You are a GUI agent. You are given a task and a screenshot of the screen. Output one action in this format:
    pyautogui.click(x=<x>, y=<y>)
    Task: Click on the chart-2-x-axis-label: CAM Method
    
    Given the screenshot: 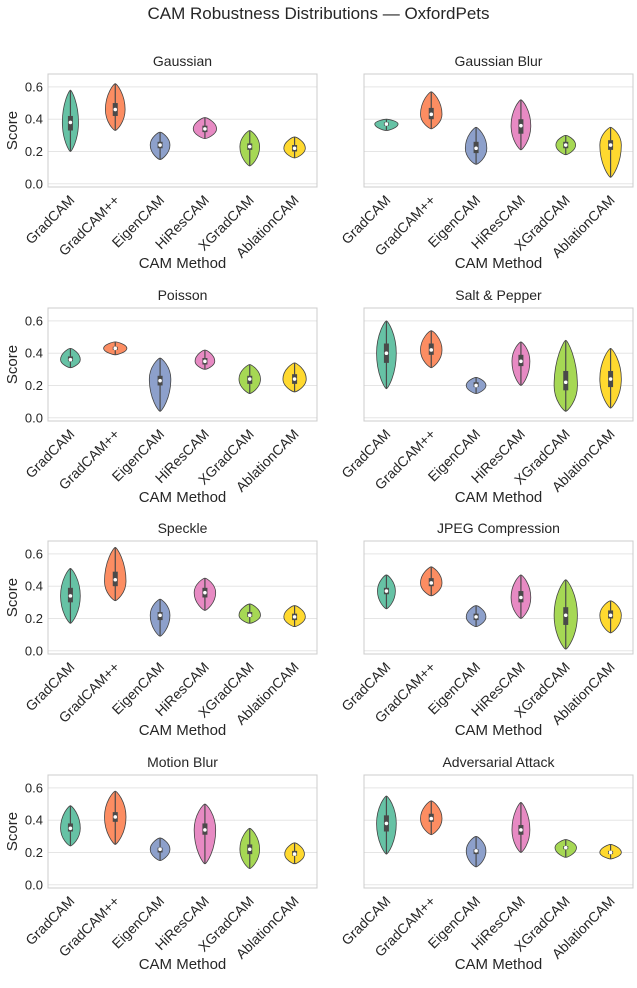 What is the action you would take?
    pyautogui.click(x=183, y=497)
    